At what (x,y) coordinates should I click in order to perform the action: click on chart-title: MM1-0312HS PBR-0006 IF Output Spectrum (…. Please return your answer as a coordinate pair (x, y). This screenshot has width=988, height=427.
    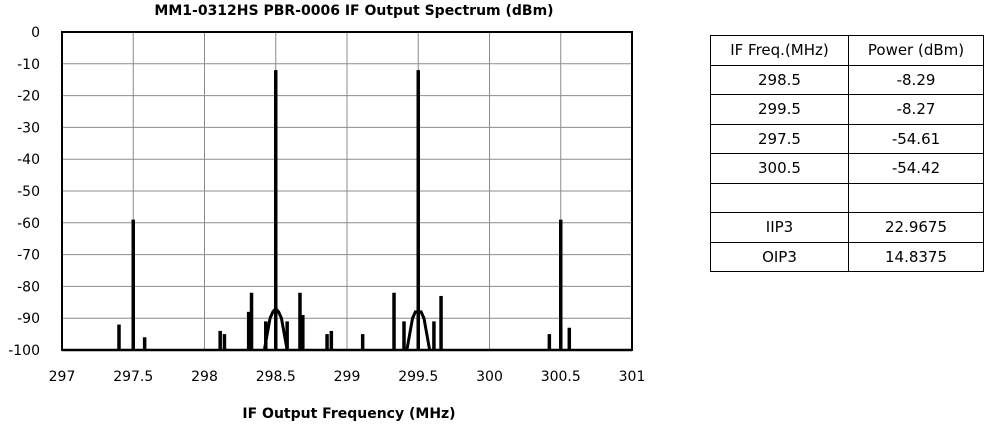
    Looking at the image, I should click on (353, 11).